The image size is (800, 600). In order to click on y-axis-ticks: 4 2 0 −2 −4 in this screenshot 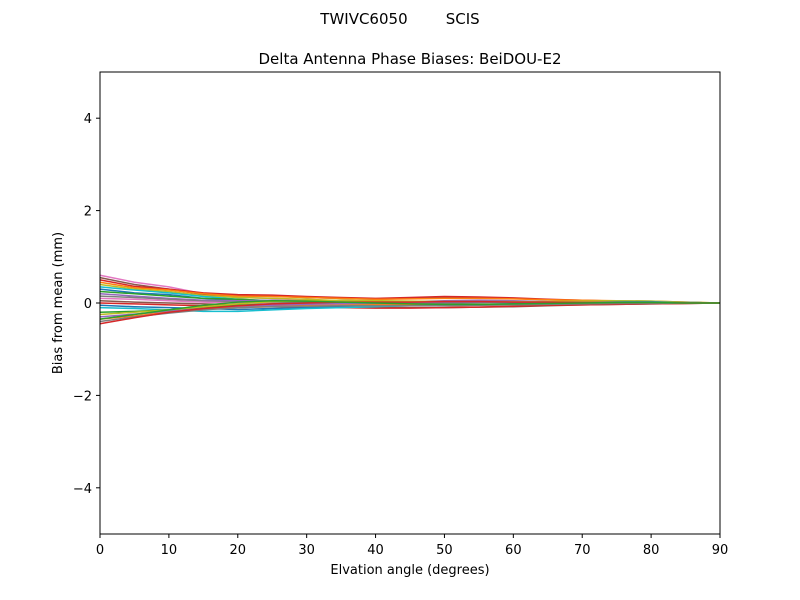, I will do `click(86, 304)`.